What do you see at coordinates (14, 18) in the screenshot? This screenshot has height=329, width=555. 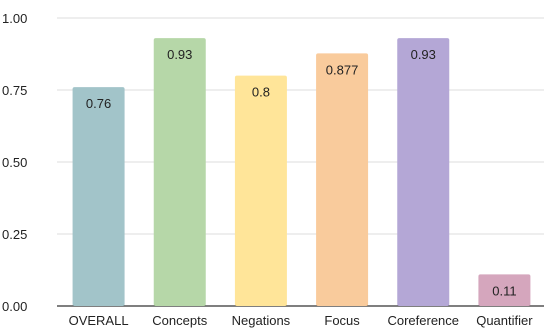 I see `y-tick-label: 1.00` at bounding box center [14, 18].